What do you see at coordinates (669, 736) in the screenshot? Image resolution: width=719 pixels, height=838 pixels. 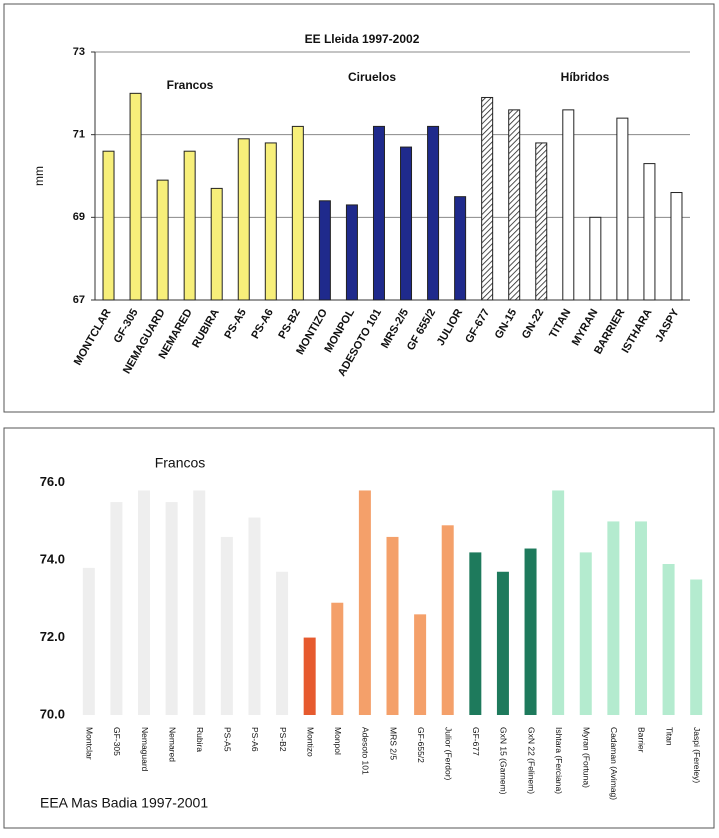 I see `x-tick-label: Titan` at bounding box center [669, 736].